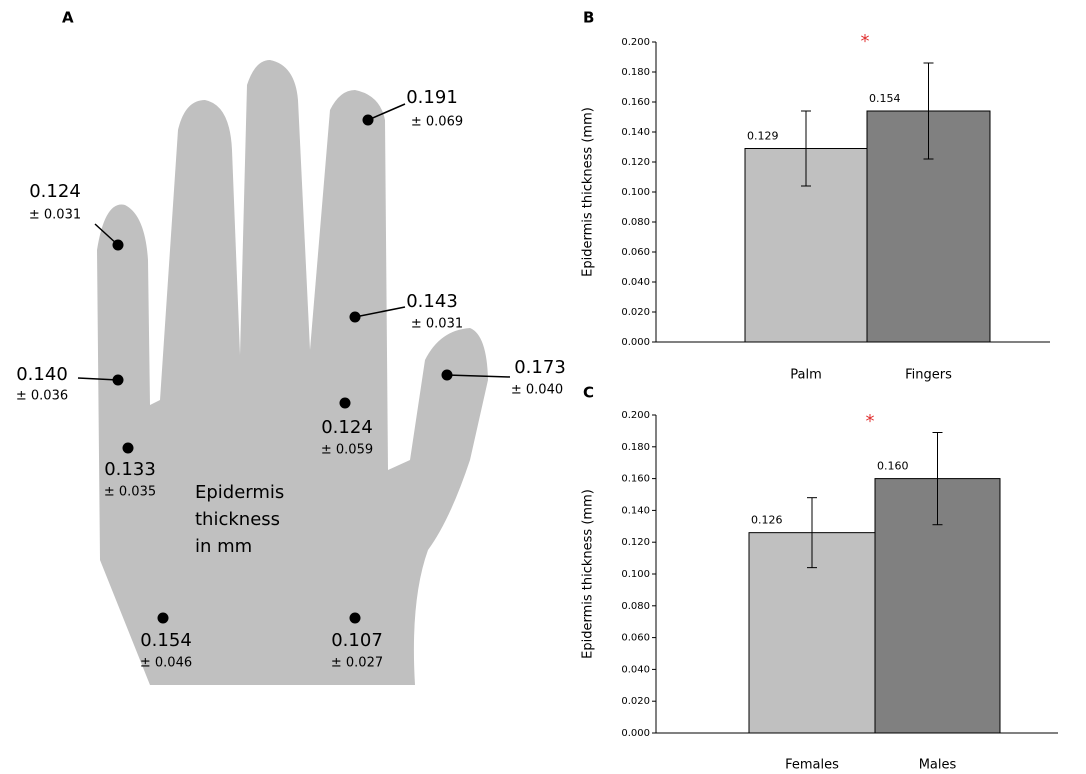  Describe the element at coordinates (42, 374) in the screenshot. I see `site-mean: 0.140` at that location.